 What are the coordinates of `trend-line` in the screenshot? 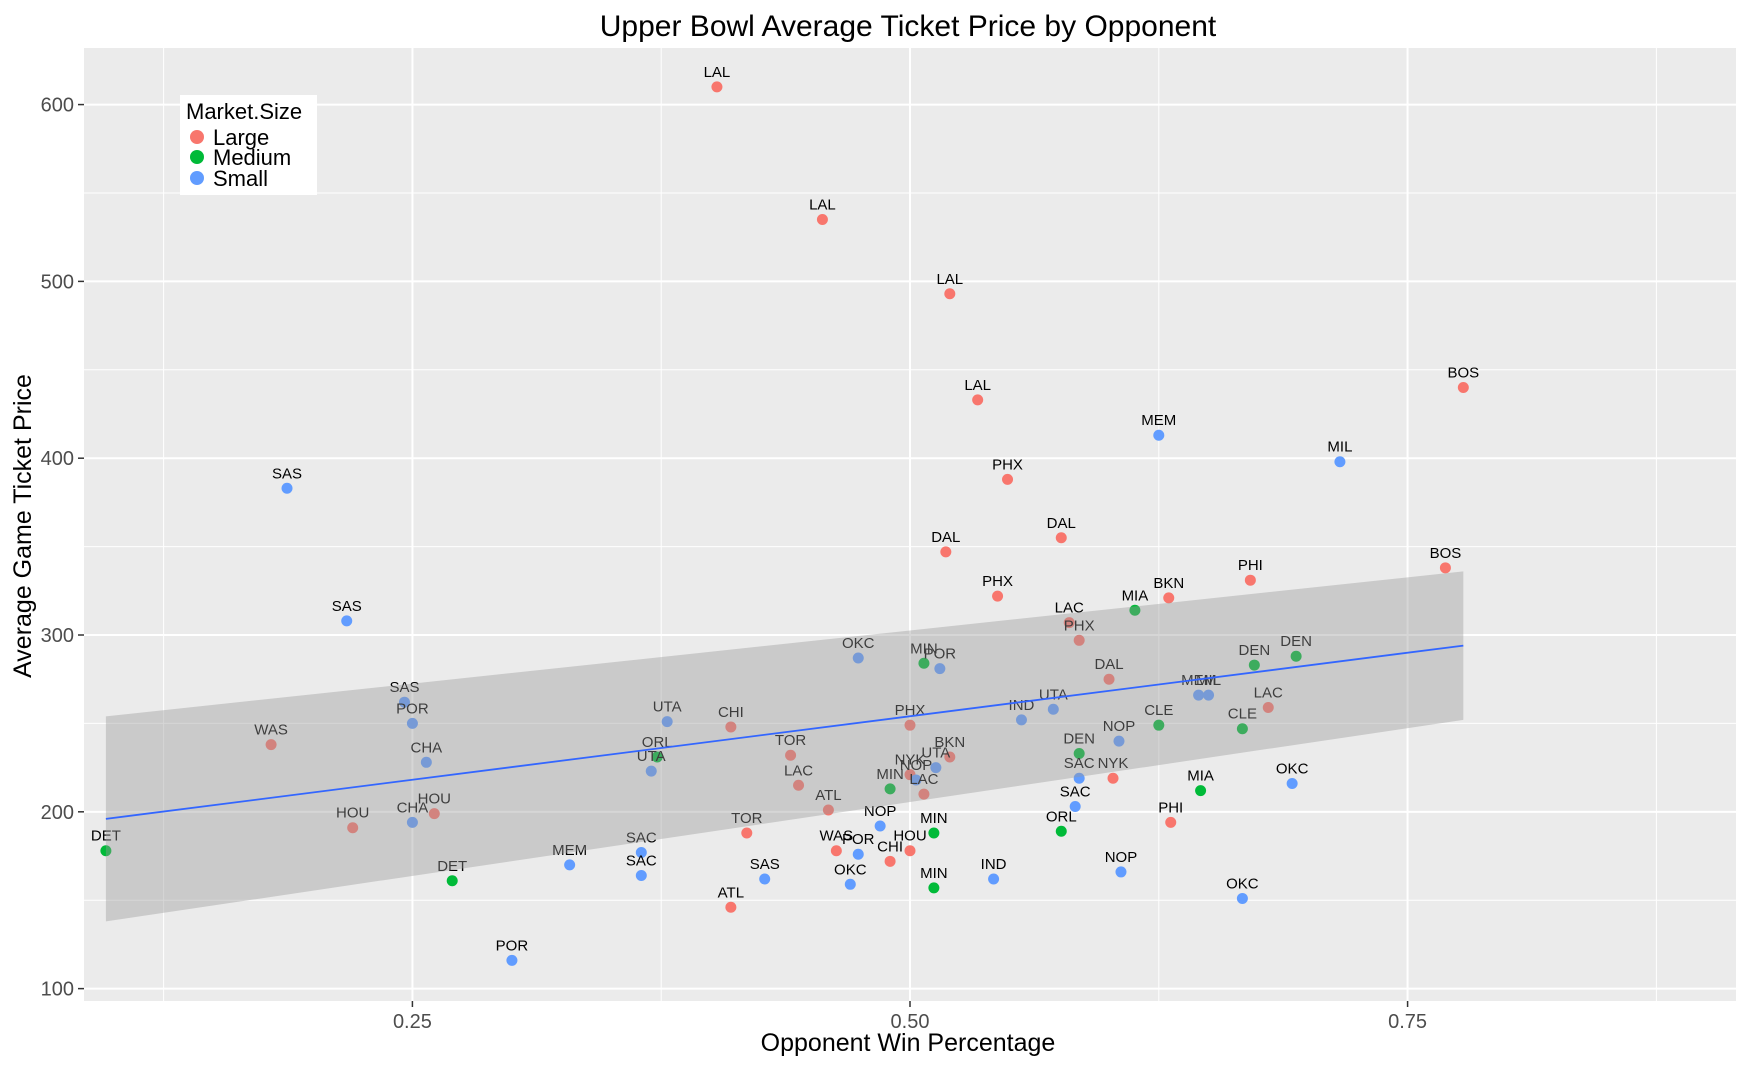 It's located at (784, 732).